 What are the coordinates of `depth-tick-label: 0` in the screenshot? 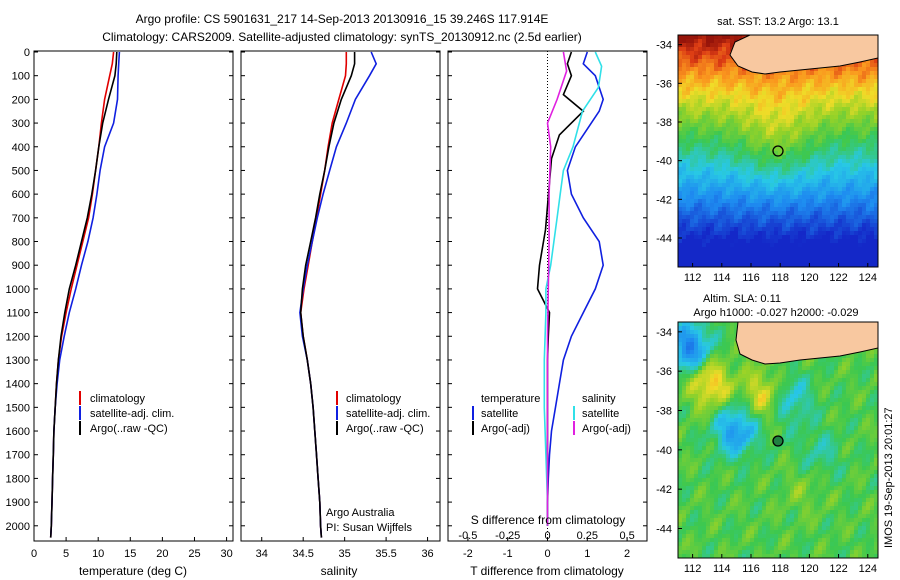 It's located at (27, 53).